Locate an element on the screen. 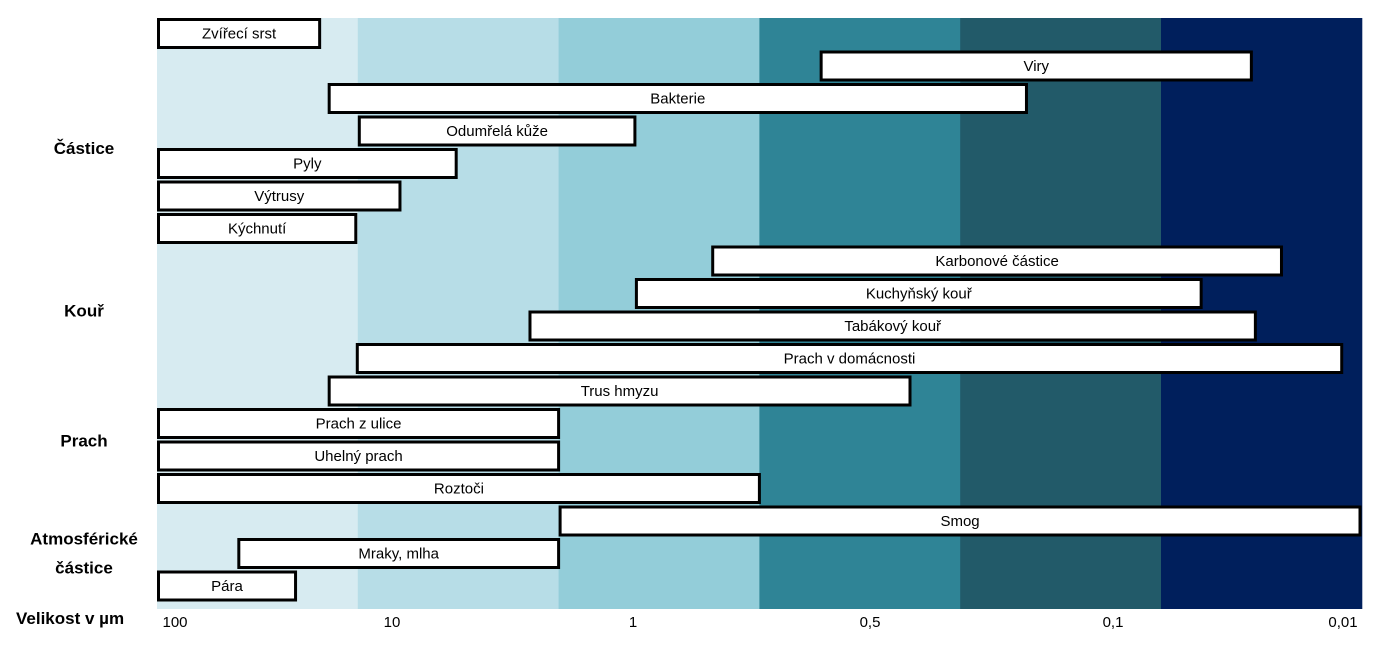 The width and height of the screenshot is (1378, 648). range-bar: Tabákový kouř is located at coordinates (892, 326).